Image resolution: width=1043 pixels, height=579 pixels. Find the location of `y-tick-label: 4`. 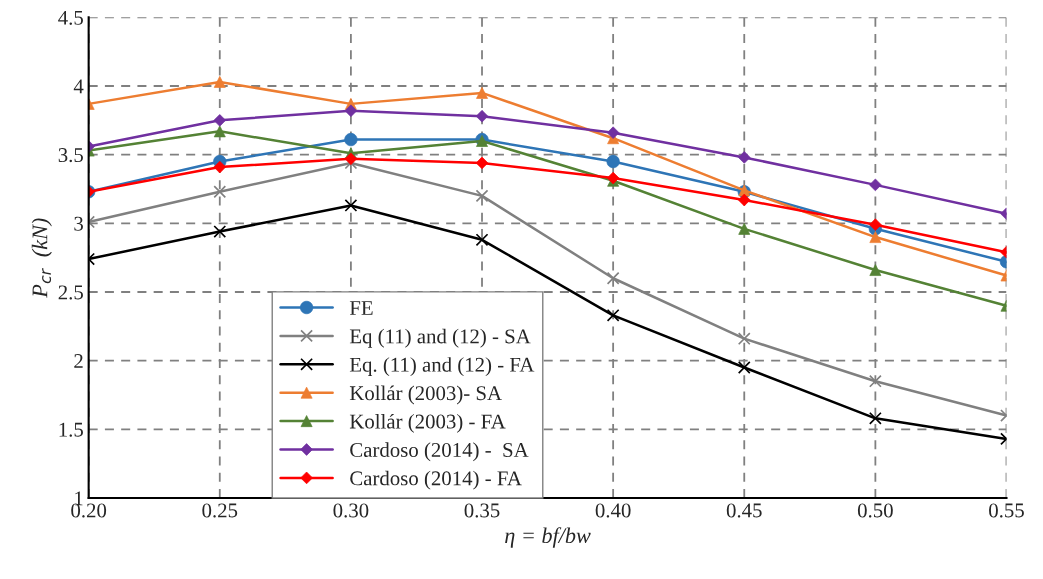

y-tick-label: 4 is located at coordinates (78, 86).